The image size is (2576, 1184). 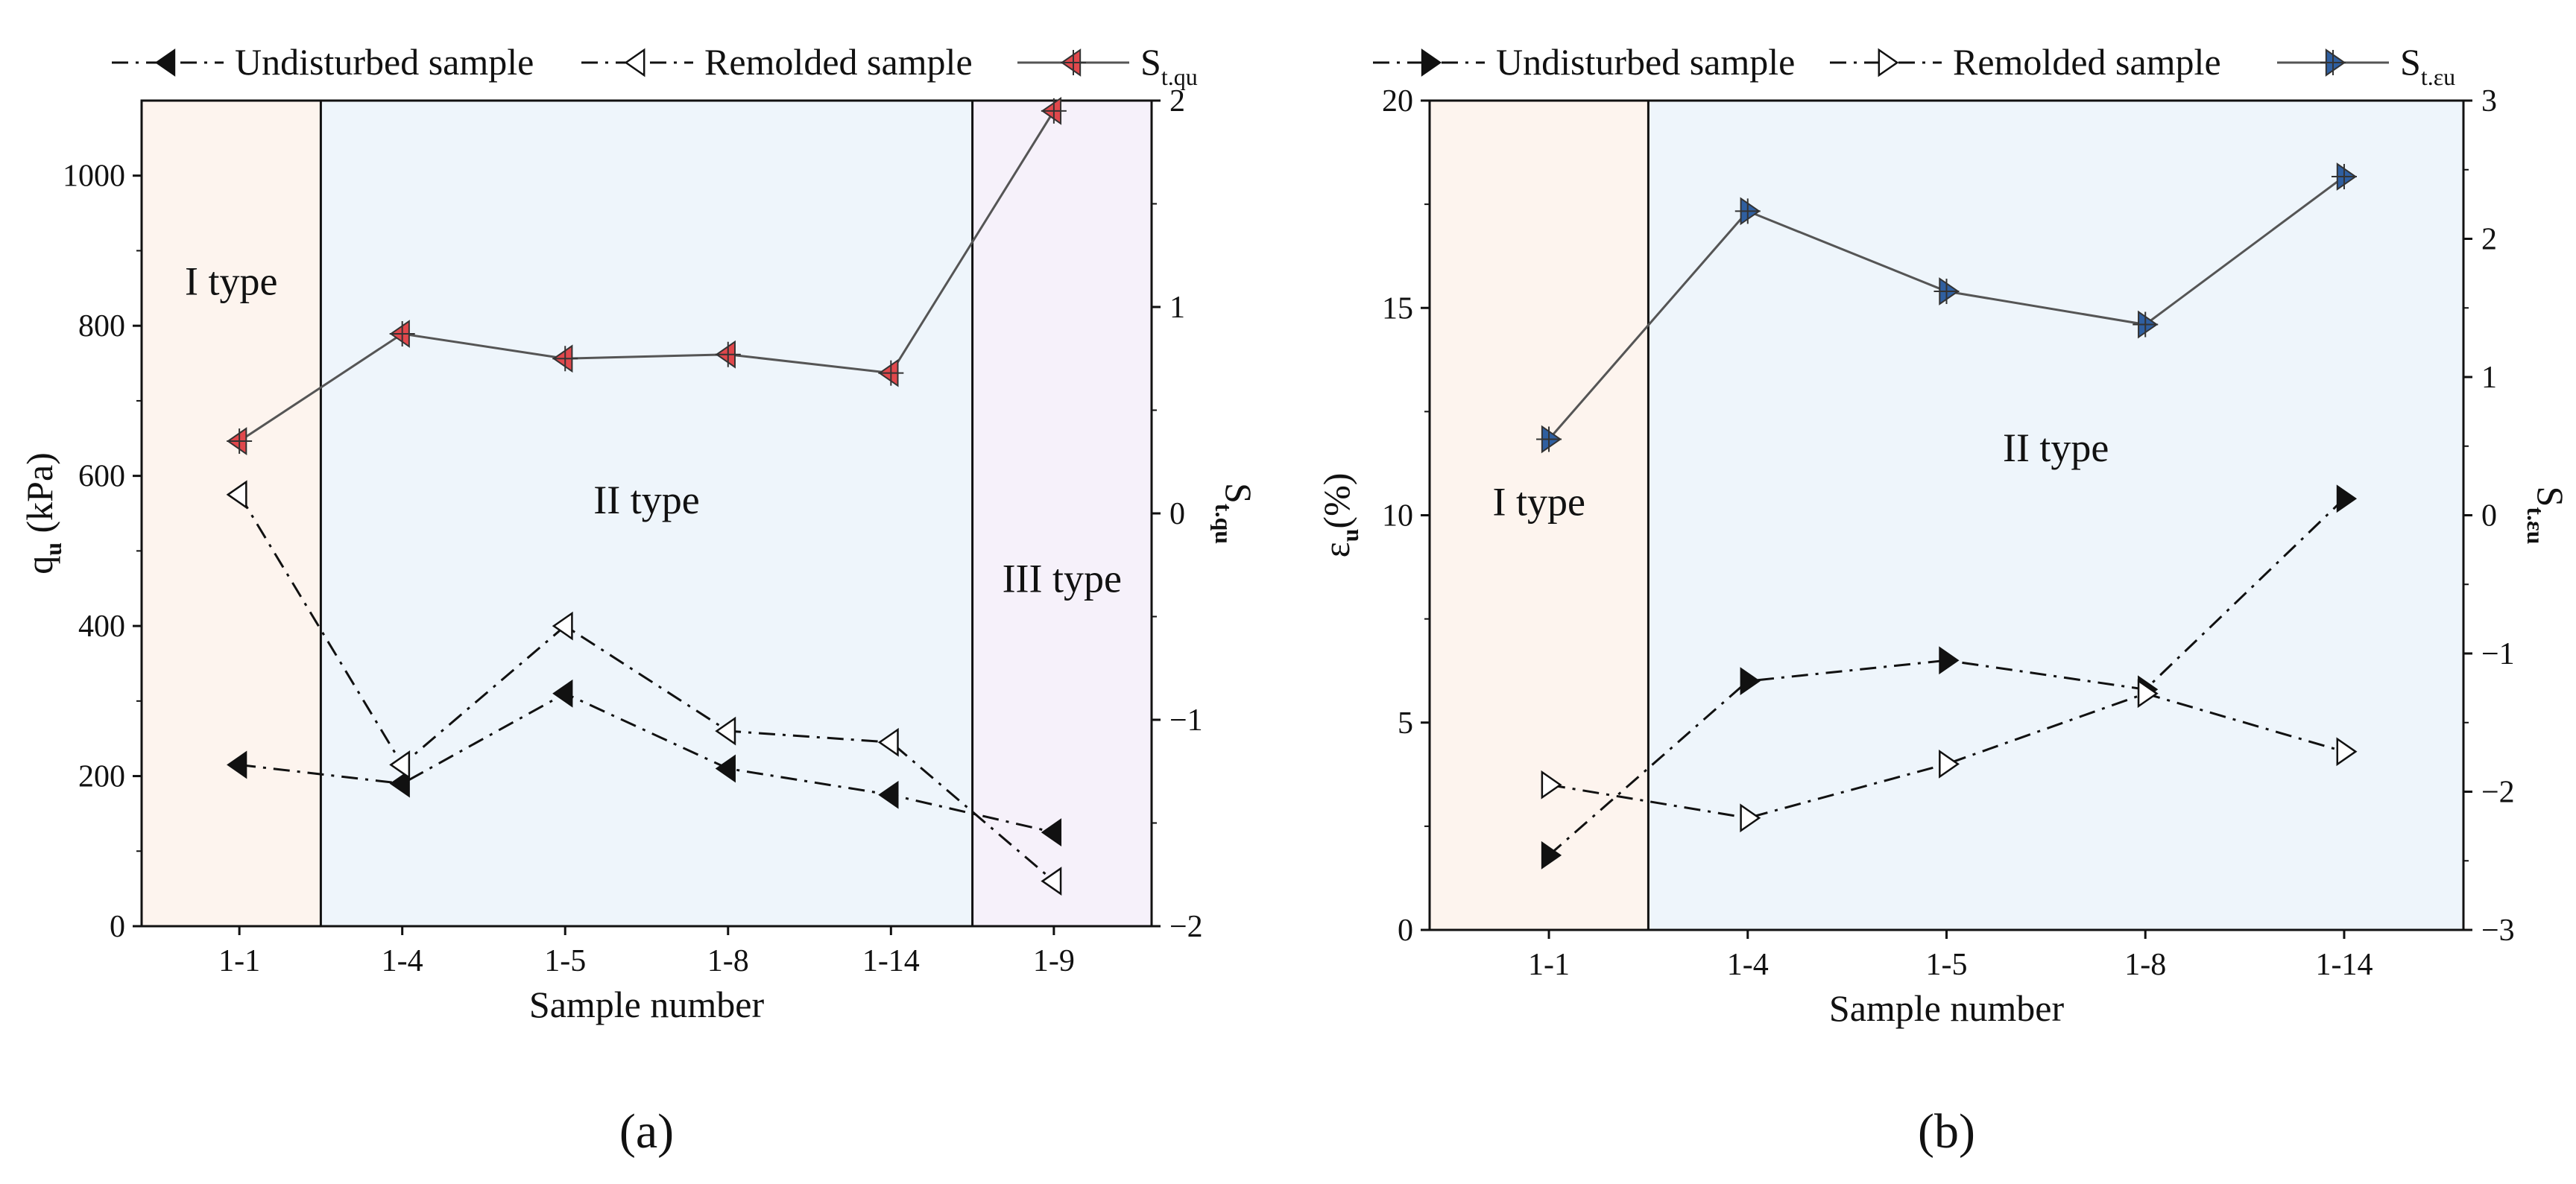 I want to click on y2-tick-label: −3, so click(x=2498, y=931).